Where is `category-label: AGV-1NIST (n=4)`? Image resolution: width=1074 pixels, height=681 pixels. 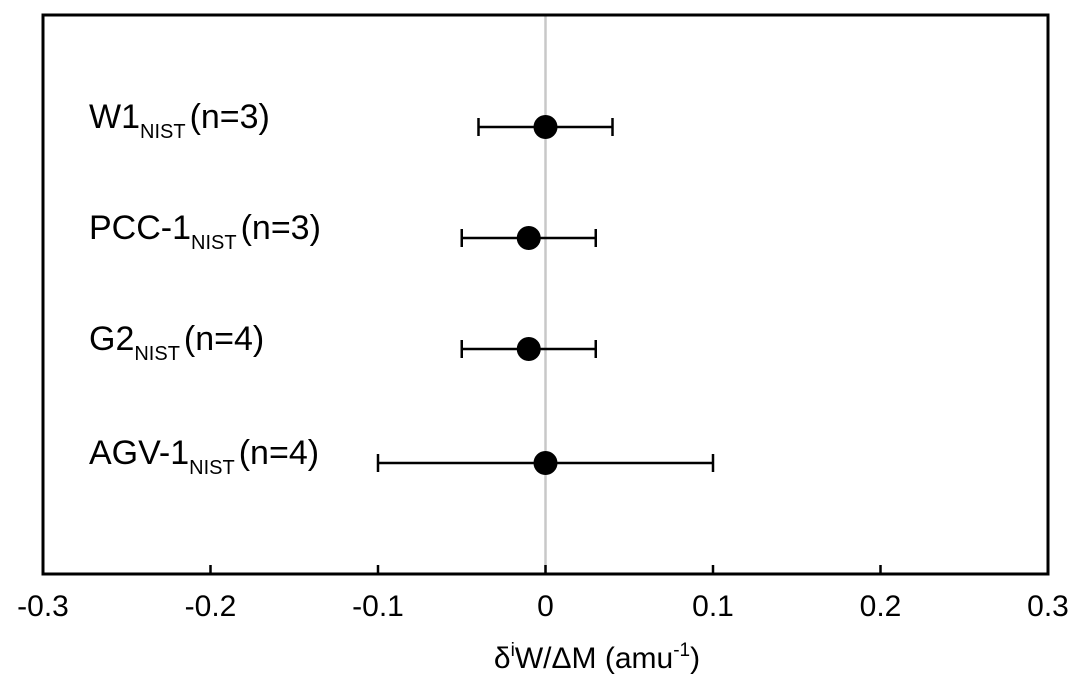 category-label: AGV-1NIST (n=4) is located at coordinates (204, 456).